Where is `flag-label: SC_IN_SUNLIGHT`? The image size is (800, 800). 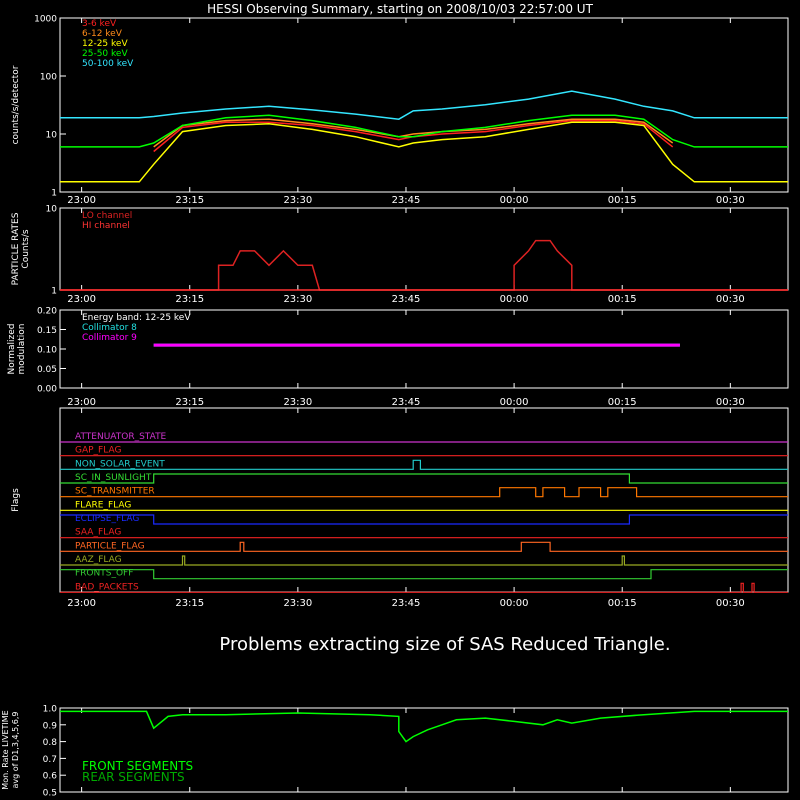
flag-label: SC_IN_SUNLIGHT is located at coordinates (113, 478).